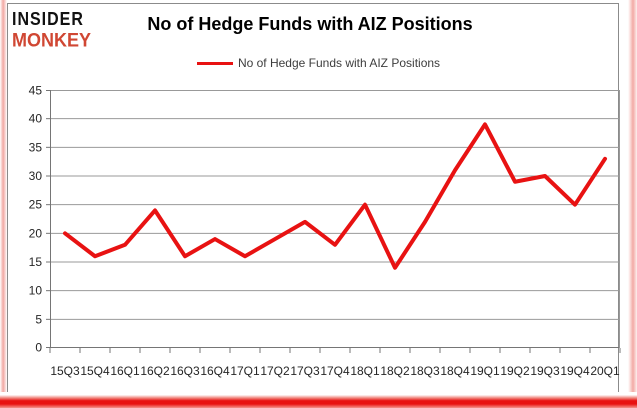 This screenshot has height=408, width=637. Describe the element at coordinates (335, 371) in the screenshot. I see `x-tick-label-17Q4: 17Q4` at that location.